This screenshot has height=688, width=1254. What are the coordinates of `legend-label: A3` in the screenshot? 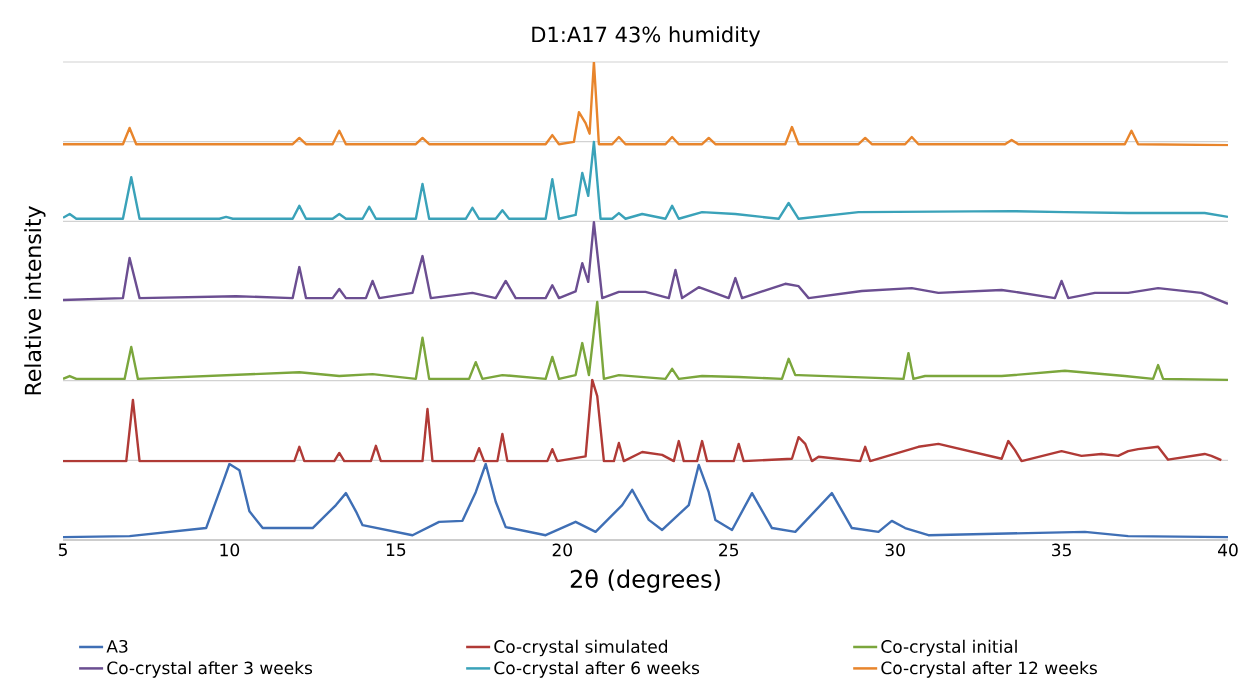 It's located at (117, 646).